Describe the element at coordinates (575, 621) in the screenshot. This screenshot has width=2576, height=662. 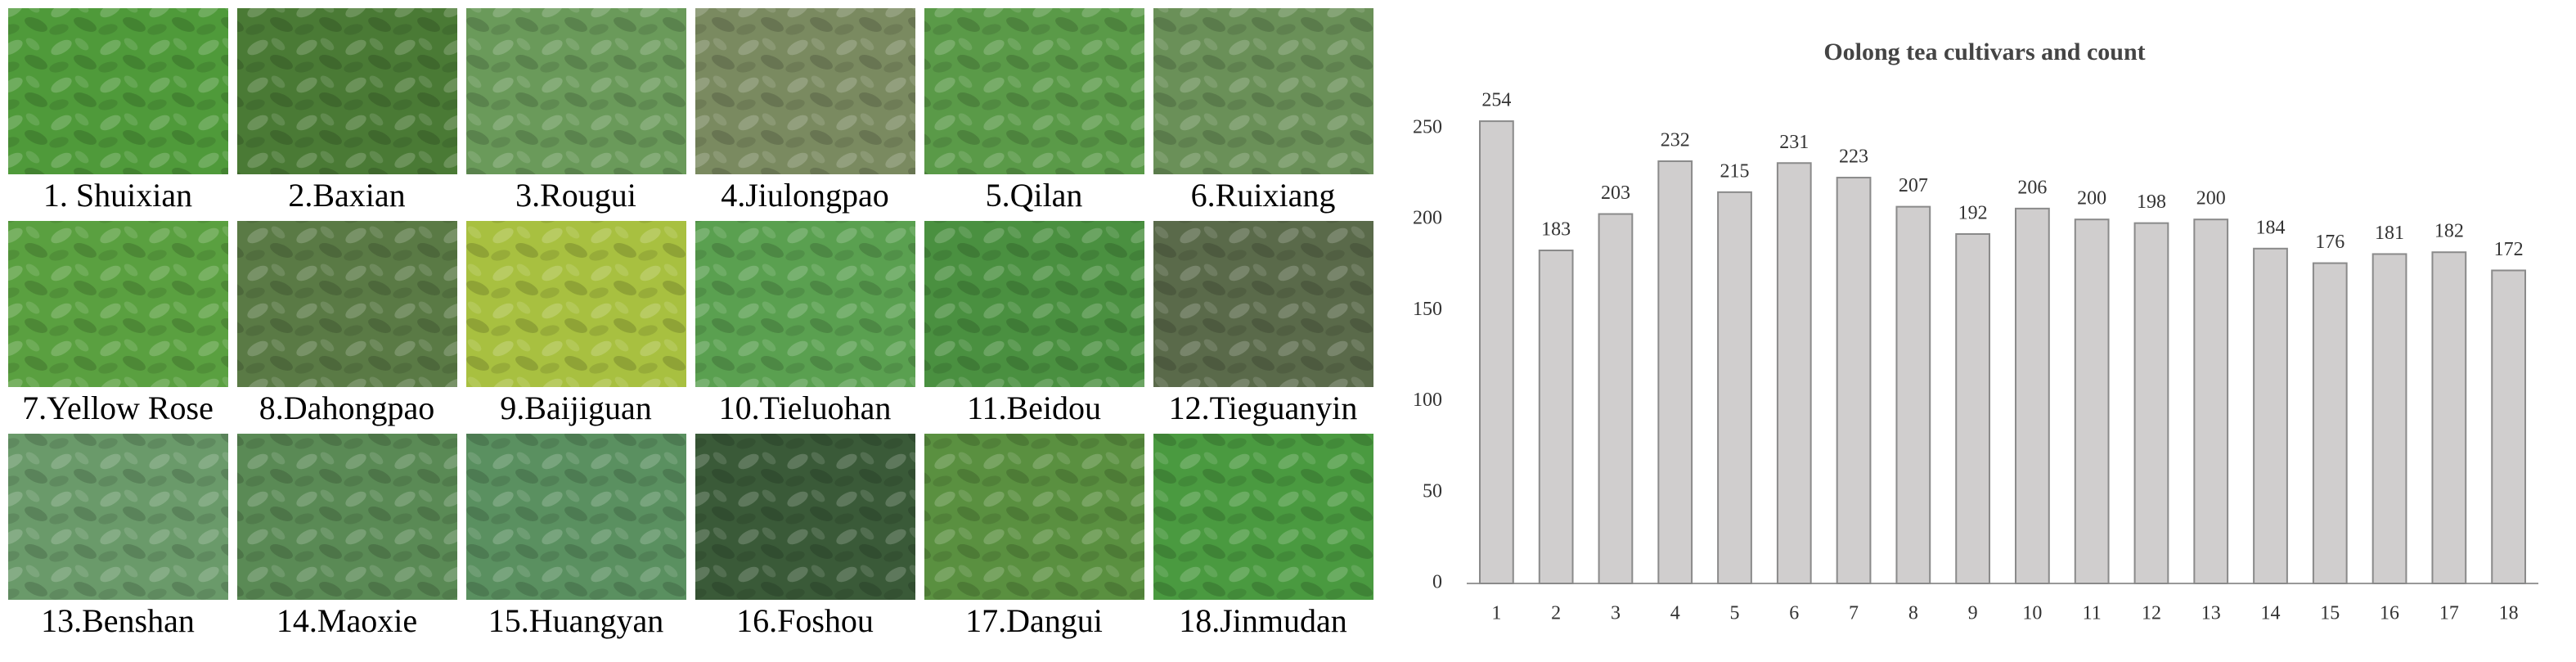
I see `photo-caption: 15.Huangyan` at that location.